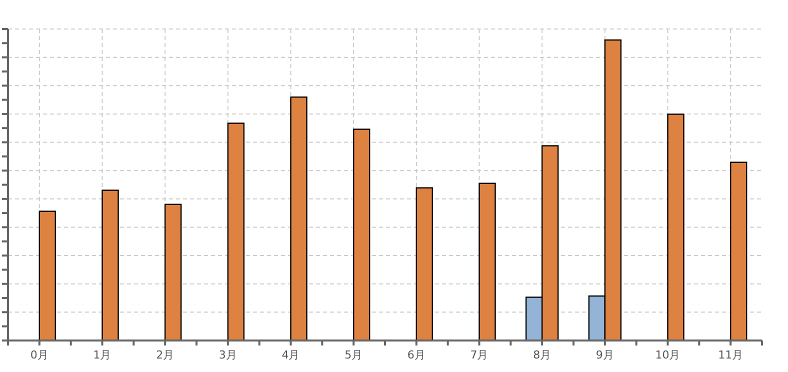  What do you see at coordinates (667, 355) in the screenshot?
I see `x-tick-label: 10月` at bounding box center [667, 355].